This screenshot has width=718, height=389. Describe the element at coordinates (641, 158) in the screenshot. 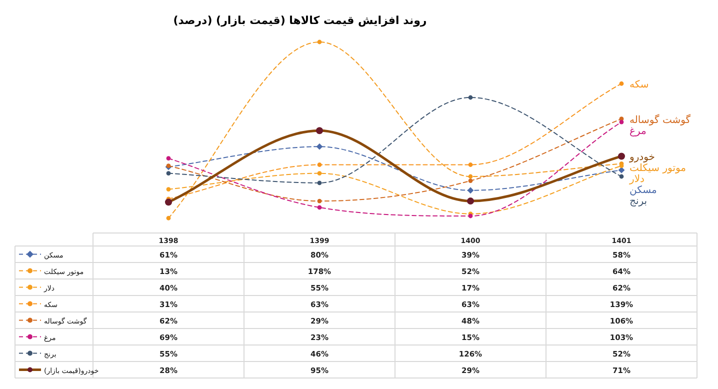

I see `annotation: خودرو` at that location.